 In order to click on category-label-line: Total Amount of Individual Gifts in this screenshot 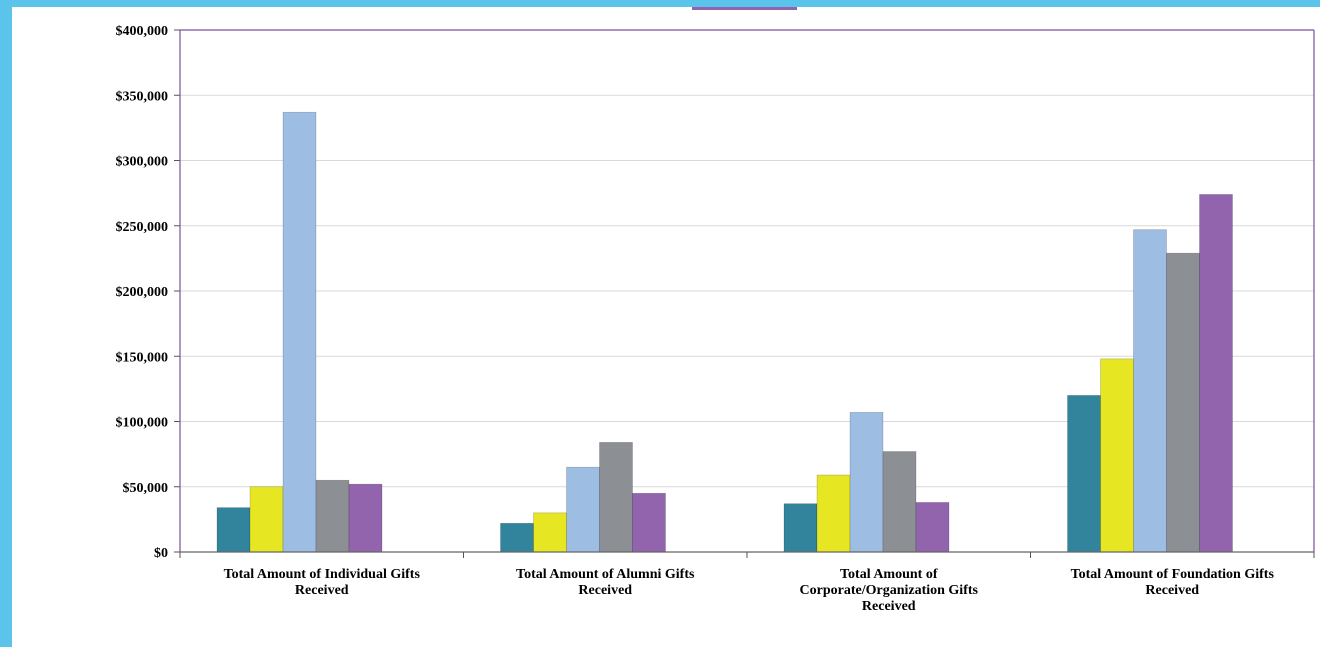, I will do `click(322, 574)`.